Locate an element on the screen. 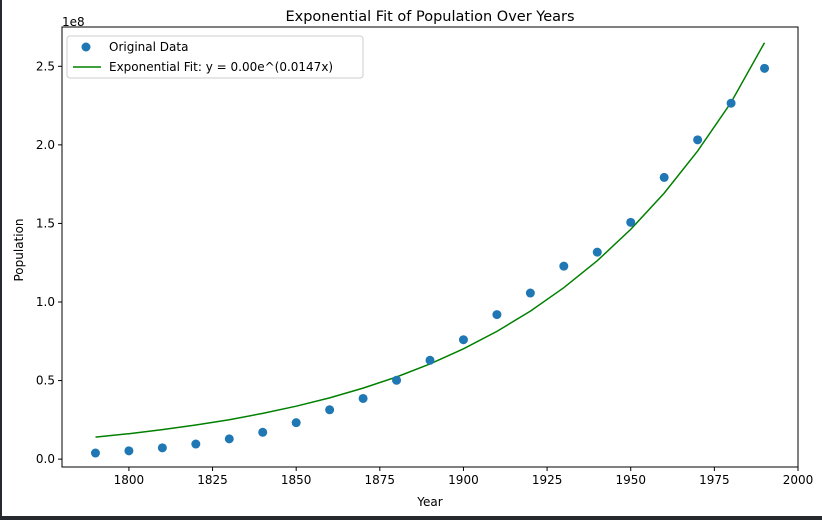 This screenshot has height=520, width=822. y-offset-label: 1e8 is located at coordinates (73, 22).